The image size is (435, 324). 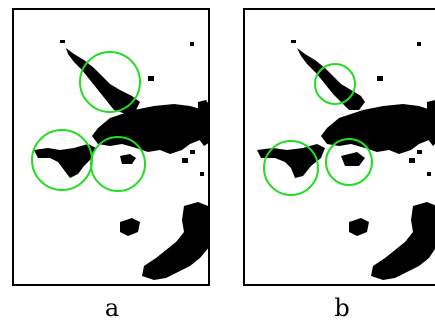 What do you see at coordinates (112, 308) in the screenshot?
I see `panel-caption-a: a` at bounding box center [112, 308].